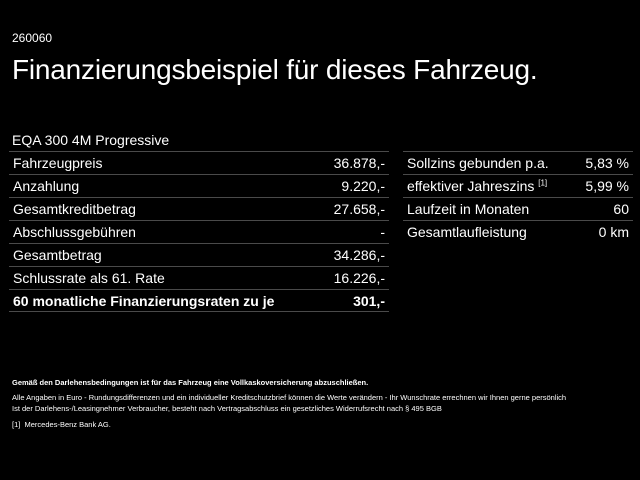 The image size is (640, 480). I want to click on row-label: effektiver Jahreszins [1], so click(477, 186).